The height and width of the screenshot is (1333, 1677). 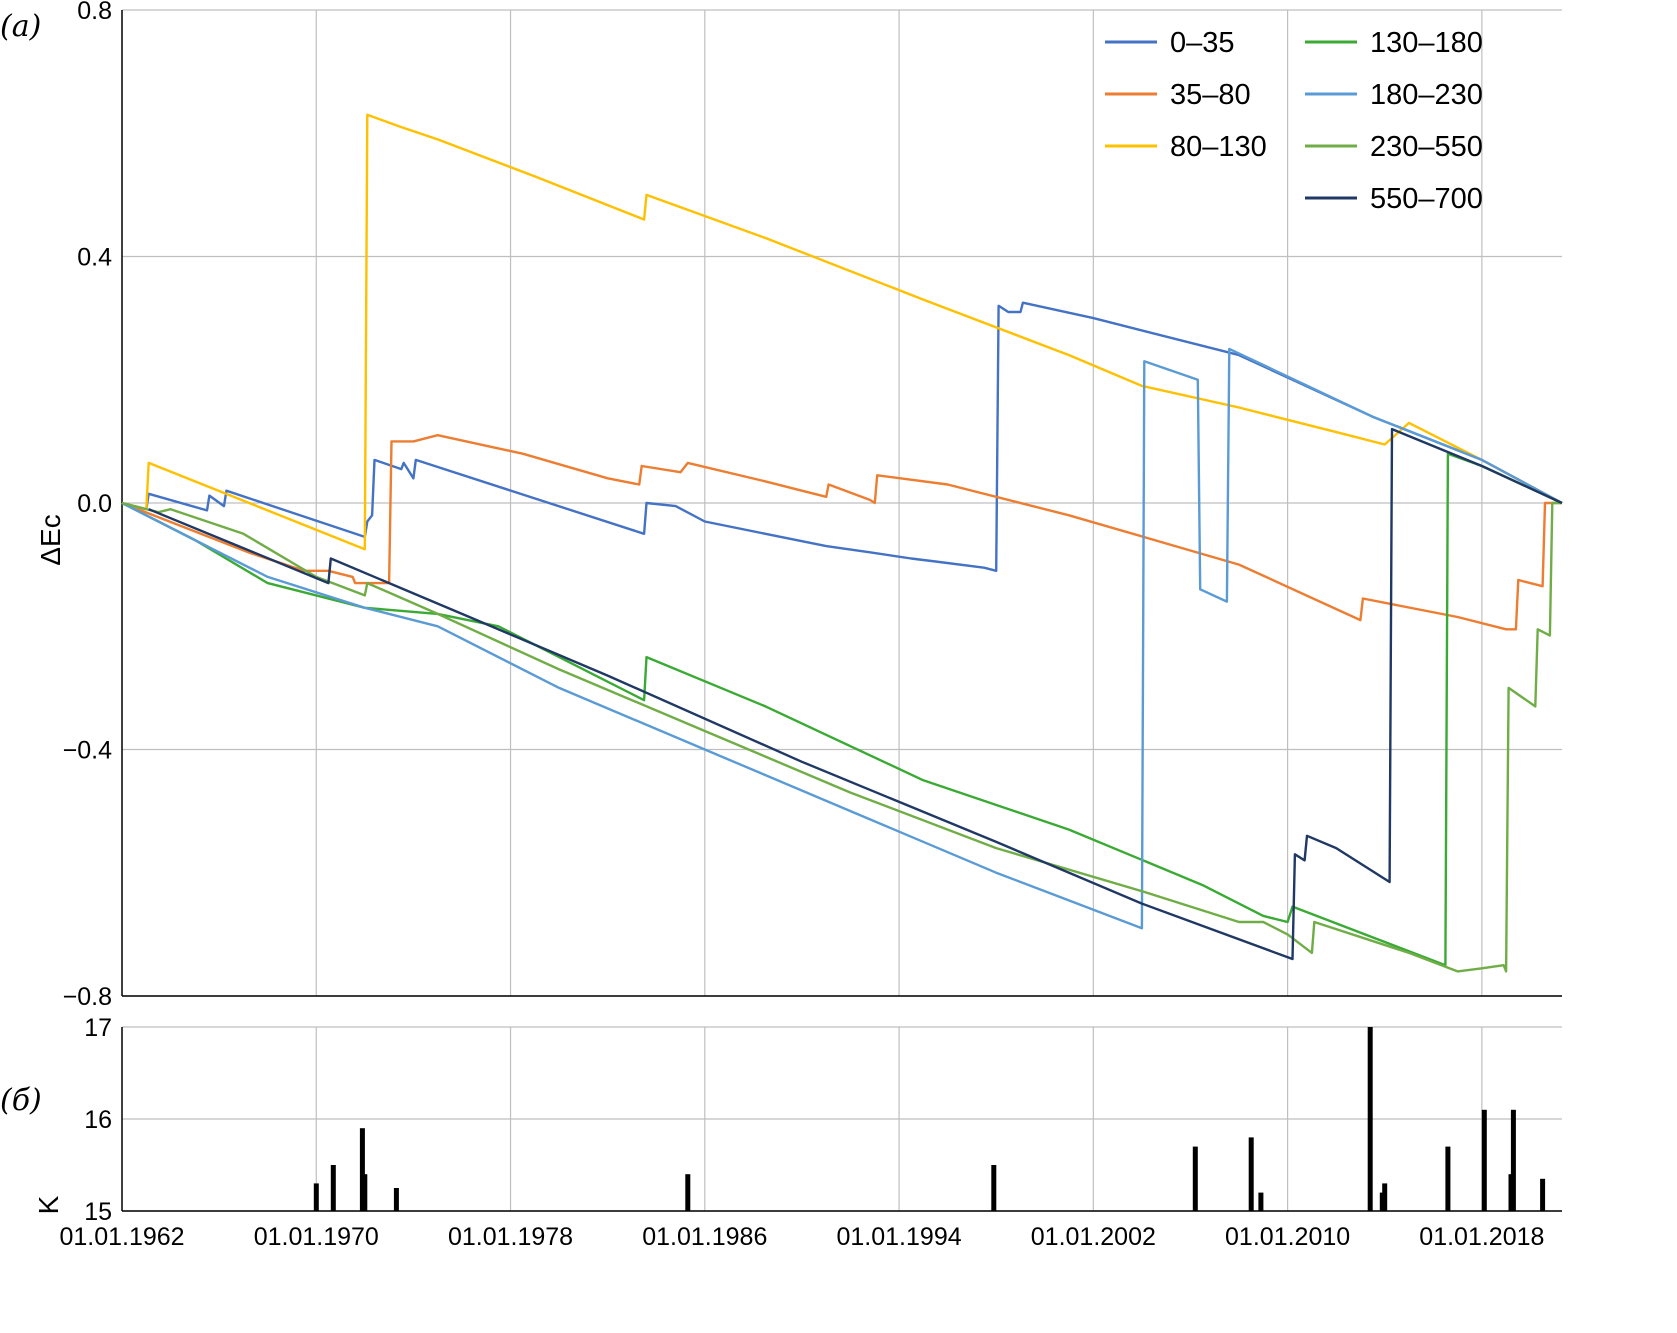 I want to click on panel-b-y-tick-label: 17, so click(x=98, y=1028).